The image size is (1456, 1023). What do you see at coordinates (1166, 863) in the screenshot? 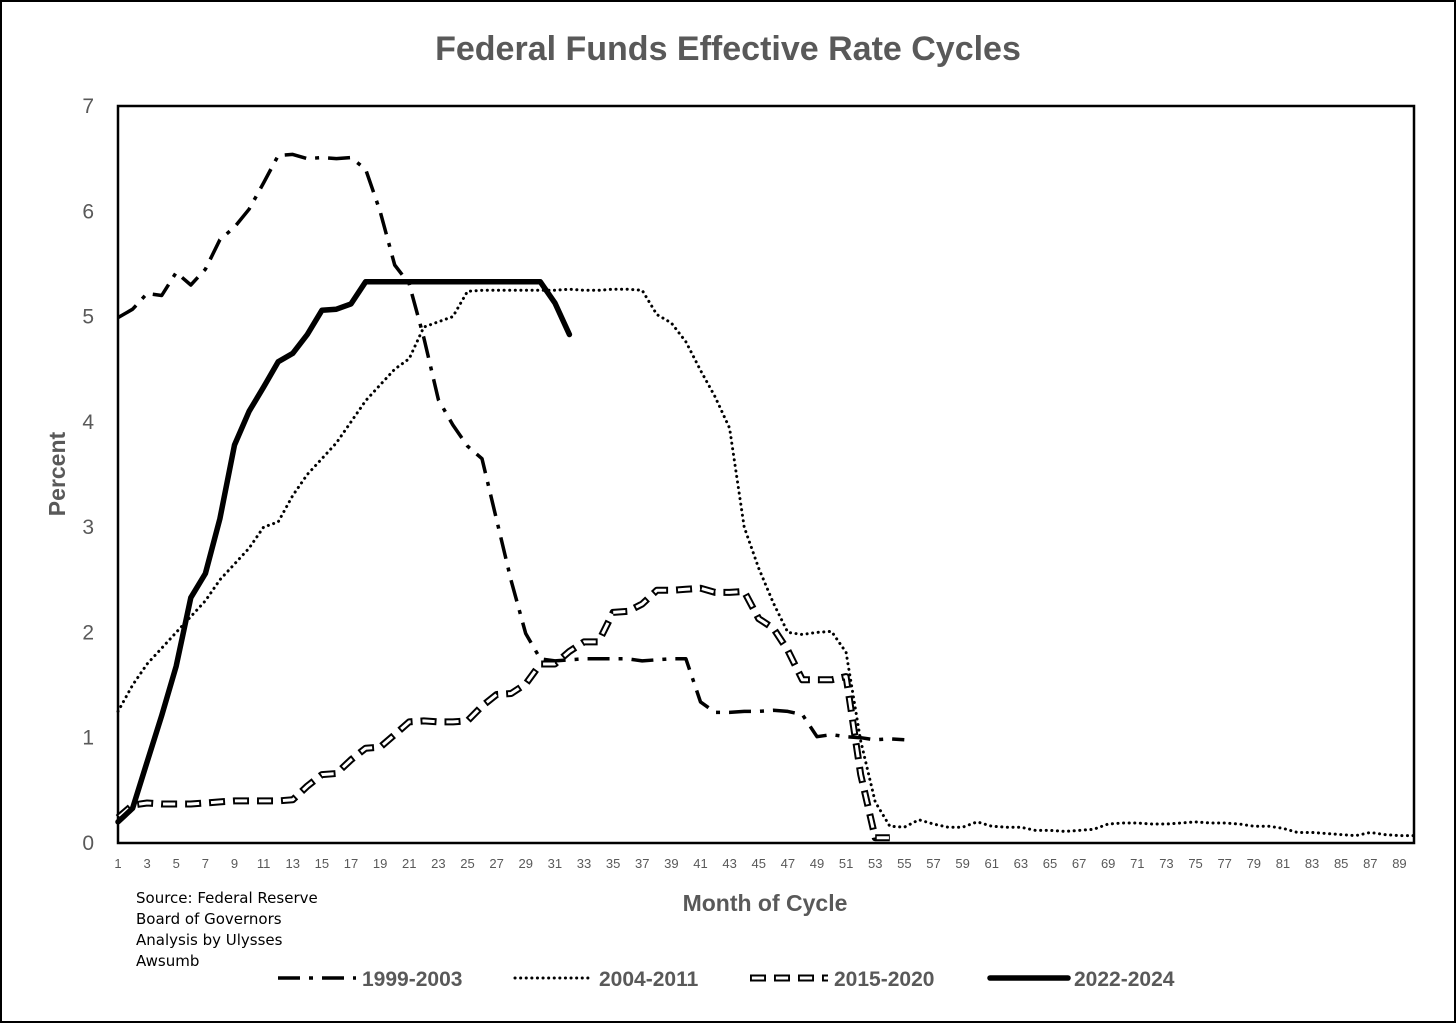
I see `x-tick-label: 73` at bounding box center [1166, 863].